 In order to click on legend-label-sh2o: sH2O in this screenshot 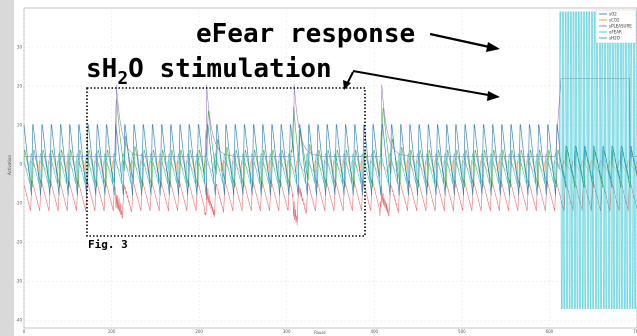, I will do `click(614, 38)`.